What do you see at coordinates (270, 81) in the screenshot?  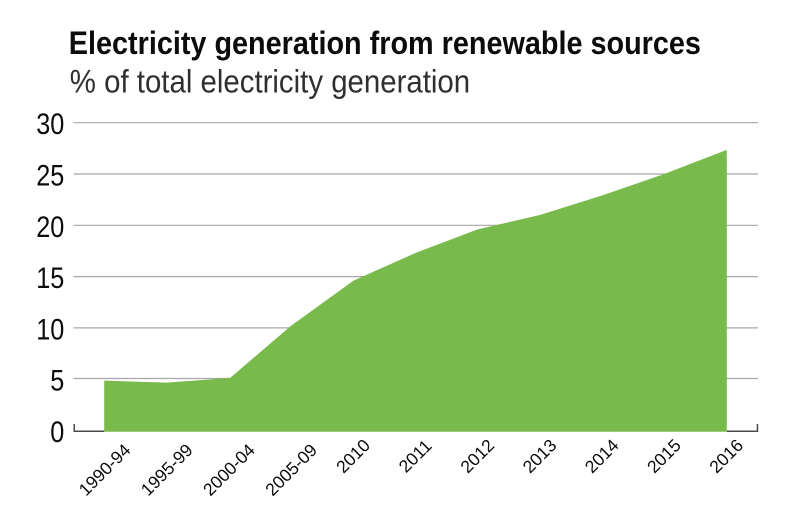 I see `svg-text:% of total electricity generat: % of total electricity generation` at bounding box center [270, 81].